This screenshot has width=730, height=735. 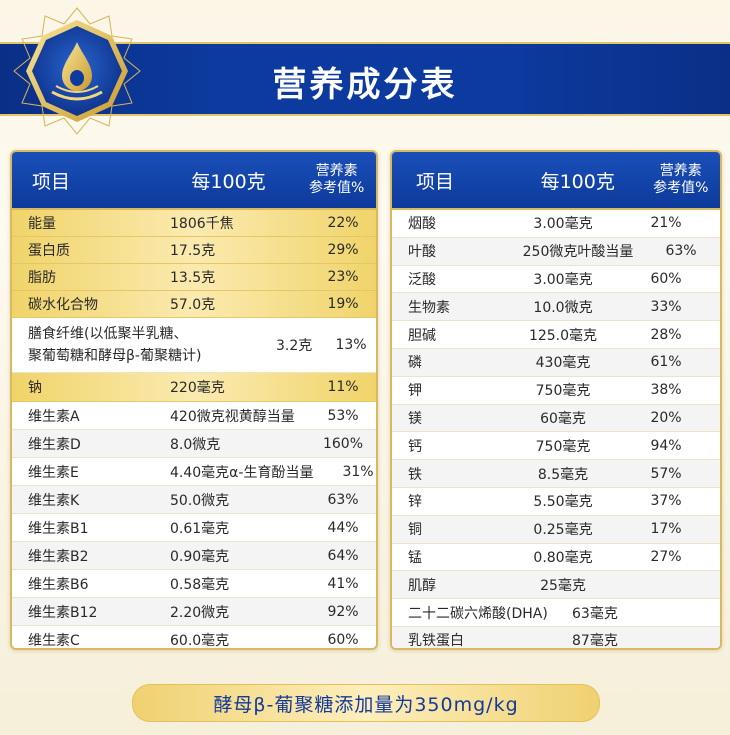 What do you see at coordinates (556, 251) in the screenshot?
I see `table-row: 叶酸 250微克叶酸当量 63%` at bounding box center [556, 251].